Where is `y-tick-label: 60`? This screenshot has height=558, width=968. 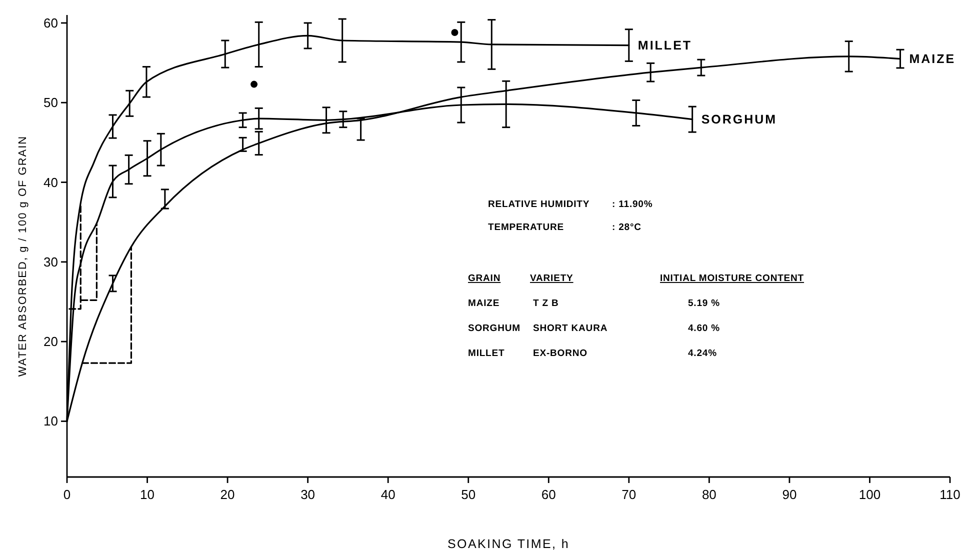 y-tick-label: 60 is located at coordinates (51, 22).